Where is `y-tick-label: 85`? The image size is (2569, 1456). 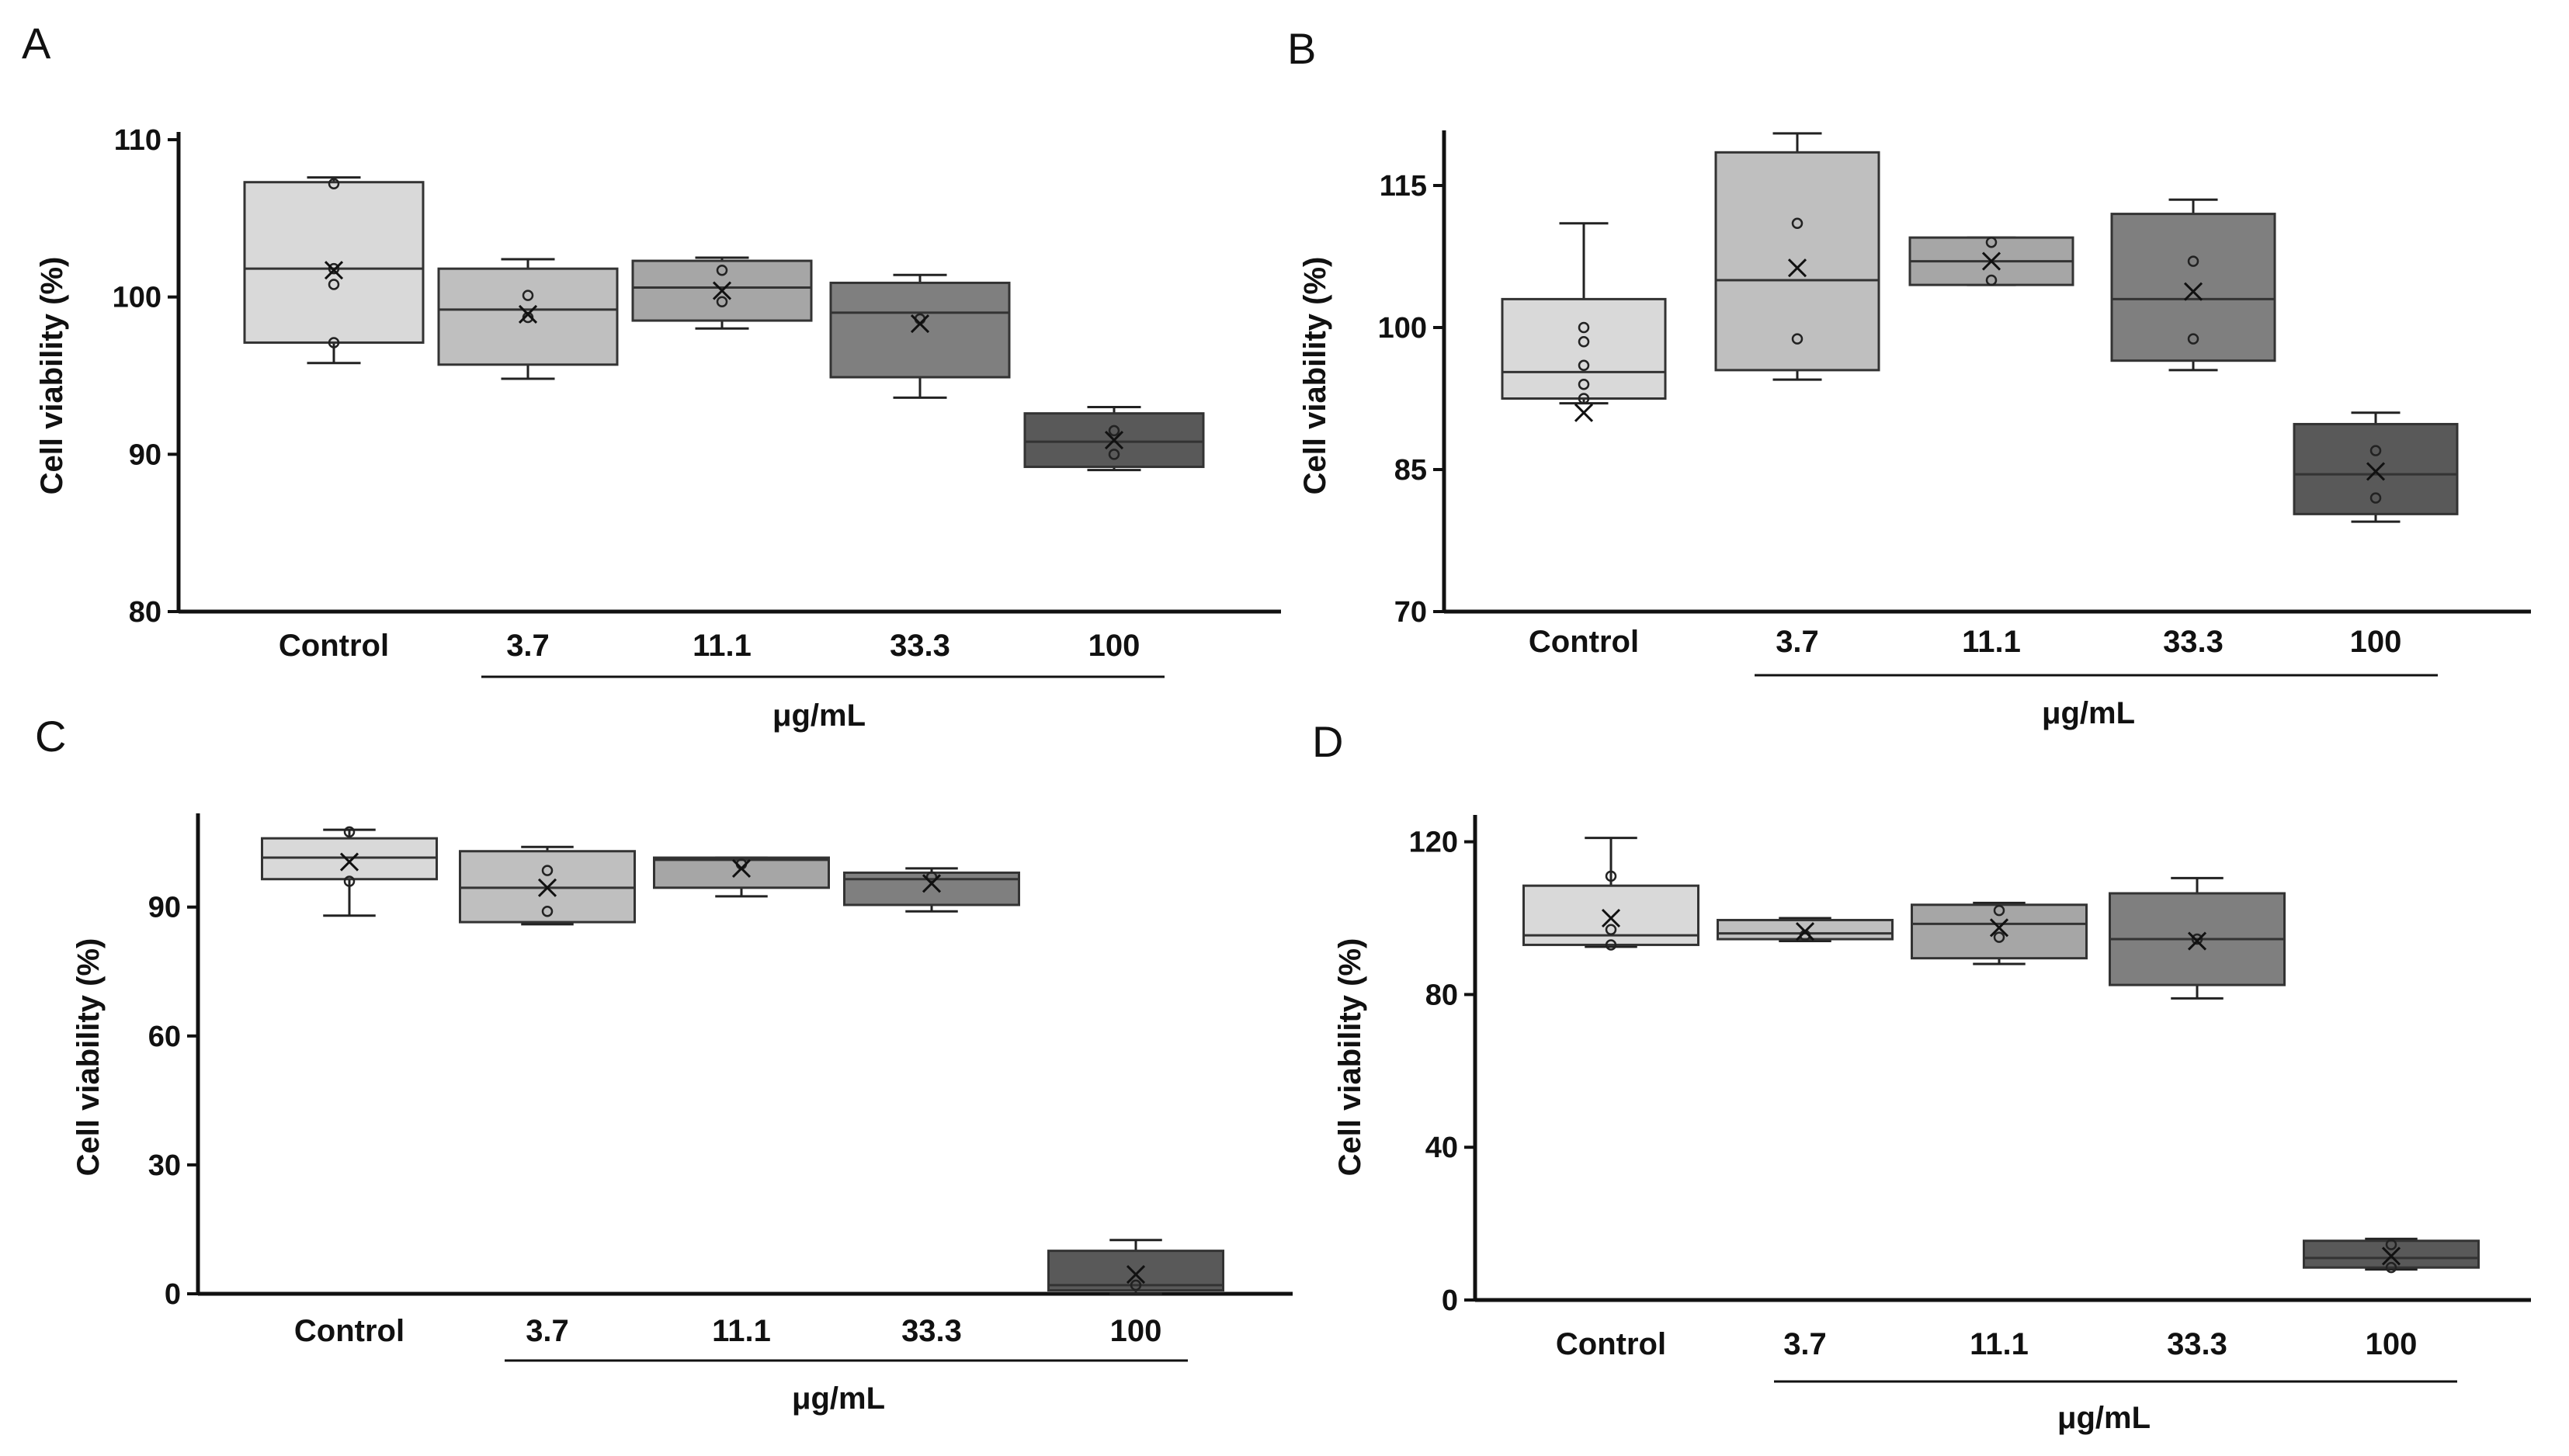
y-tick-label: 85 is located at coordinates (1410, 471).